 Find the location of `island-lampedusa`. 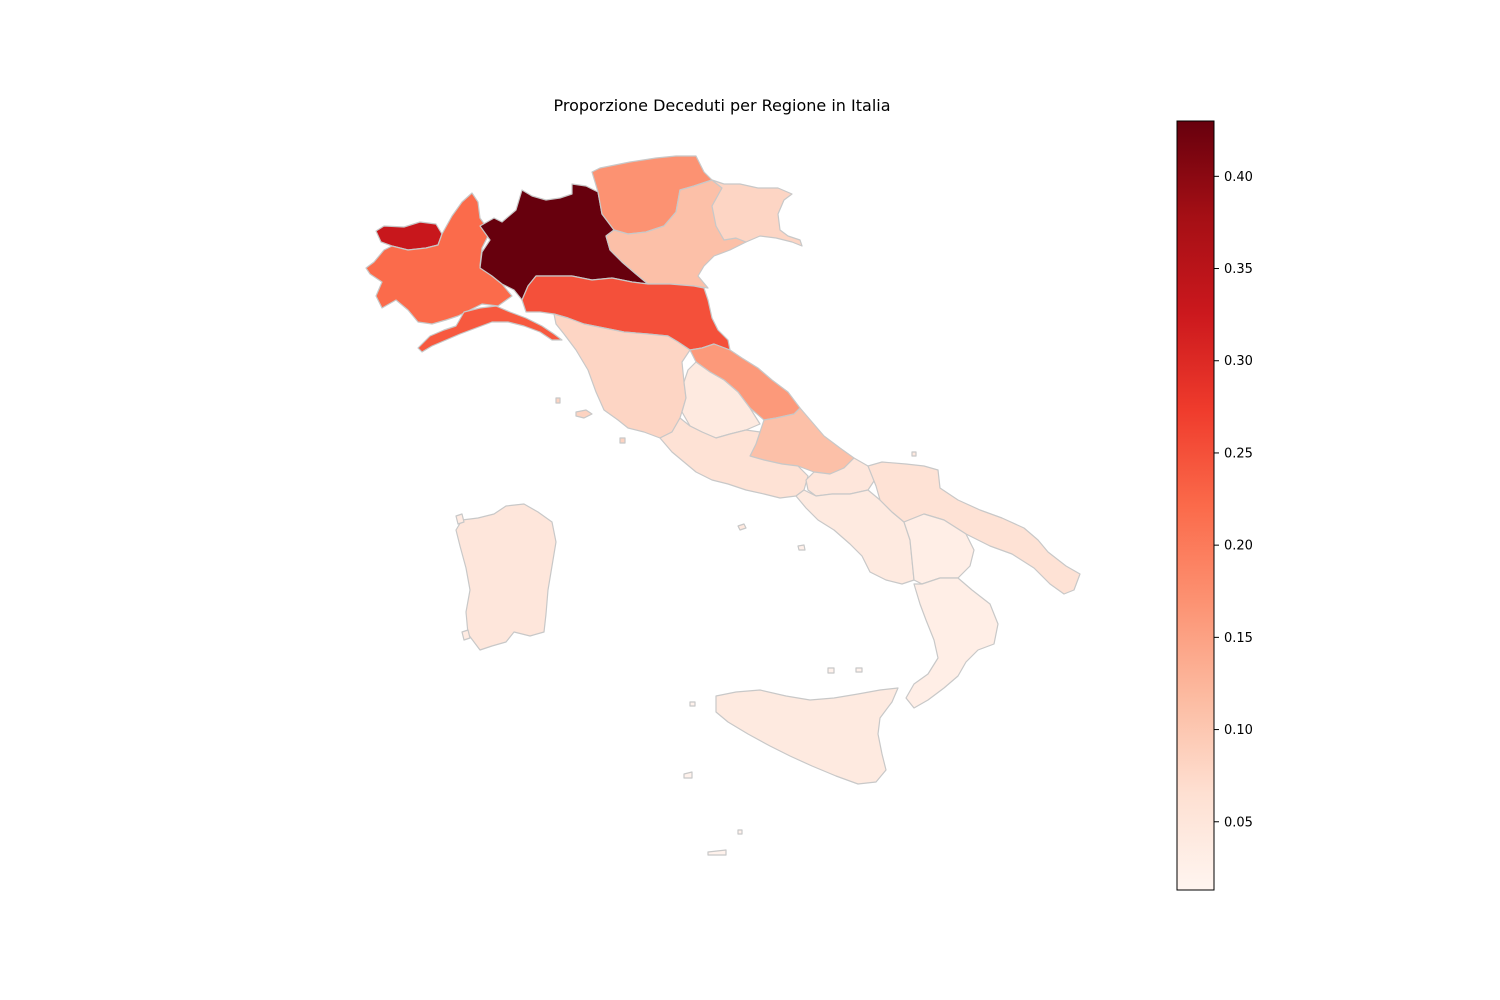

island-lampedusa is located at coordinates (717, 852).